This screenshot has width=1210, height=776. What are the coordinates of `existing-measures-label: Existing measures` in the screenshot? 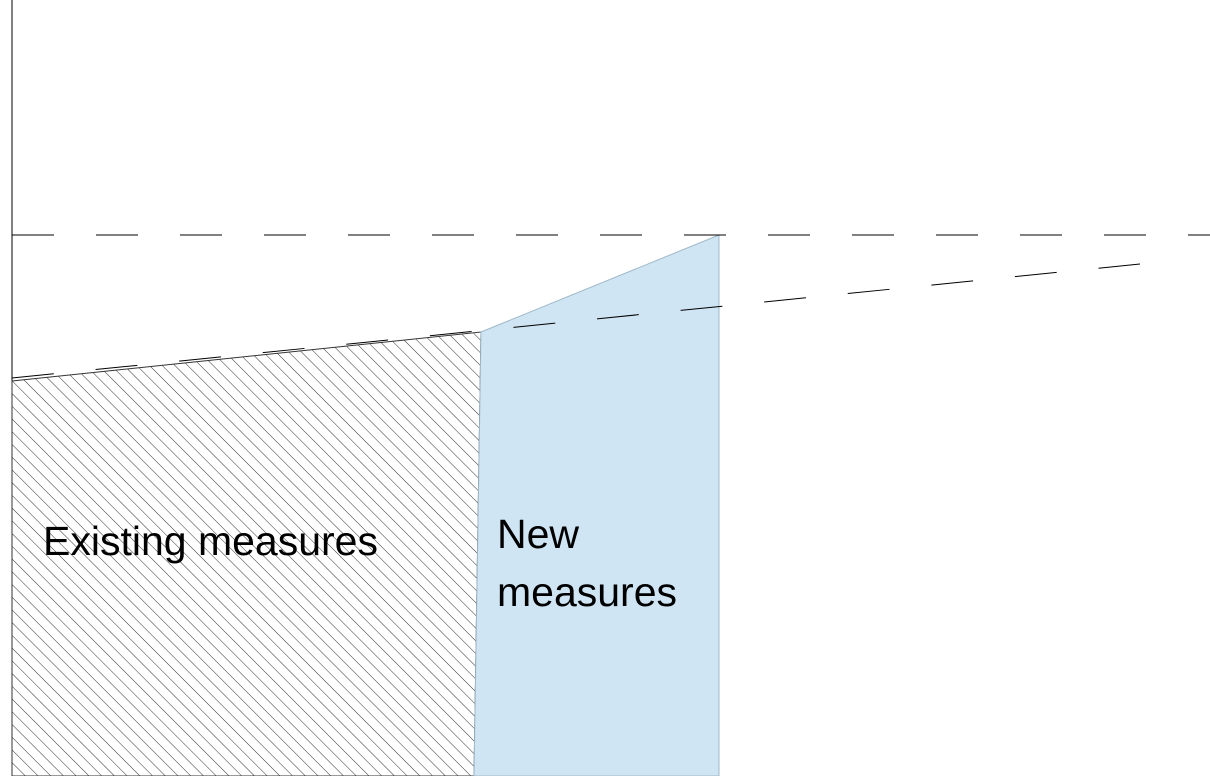 It's located at (210, 541).